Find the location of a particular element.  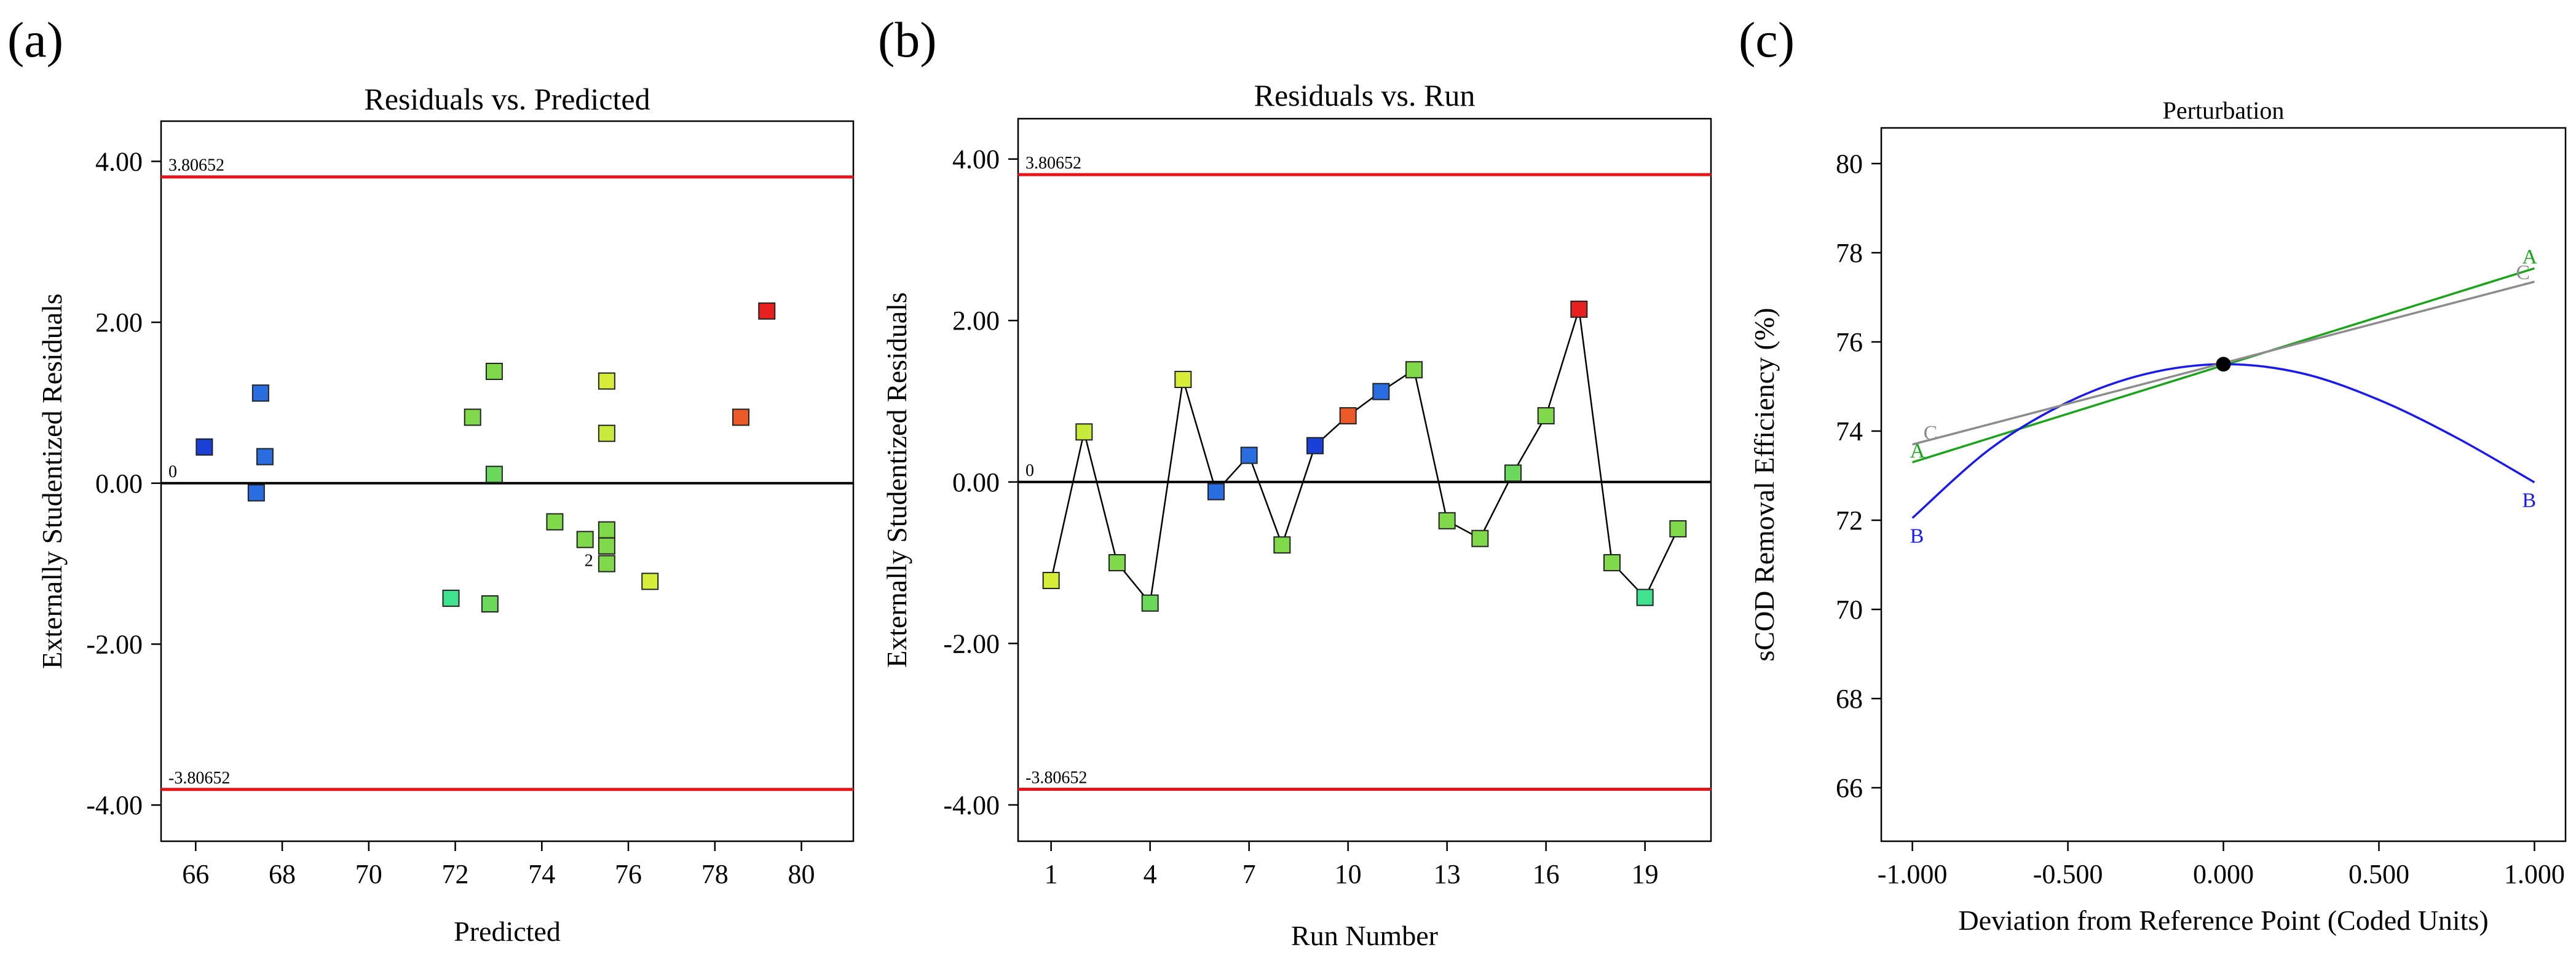

x-axis-label: Predicted is located at coordinates (508, 932).